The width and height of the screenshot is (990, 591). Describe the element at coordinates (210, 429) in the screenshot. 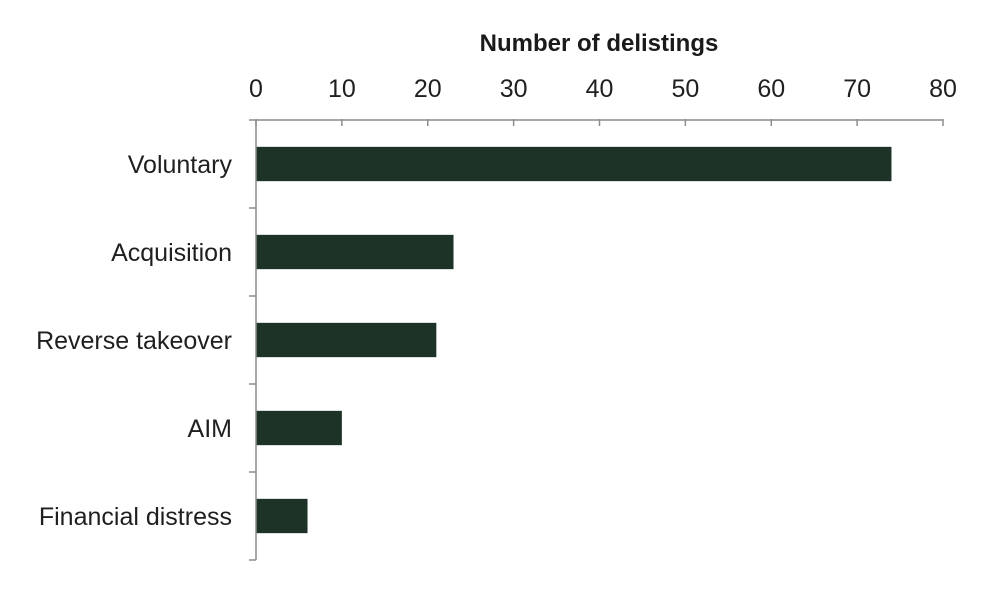

I see `category-label: AIM` at that location.